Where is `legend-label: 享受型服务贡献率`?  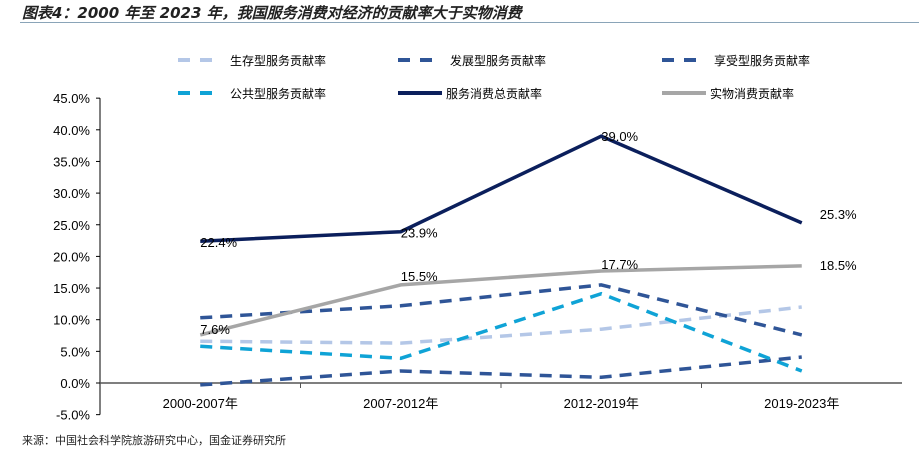 legend-label: 享受型服务贡献率 is located at coordinates (762, 60).